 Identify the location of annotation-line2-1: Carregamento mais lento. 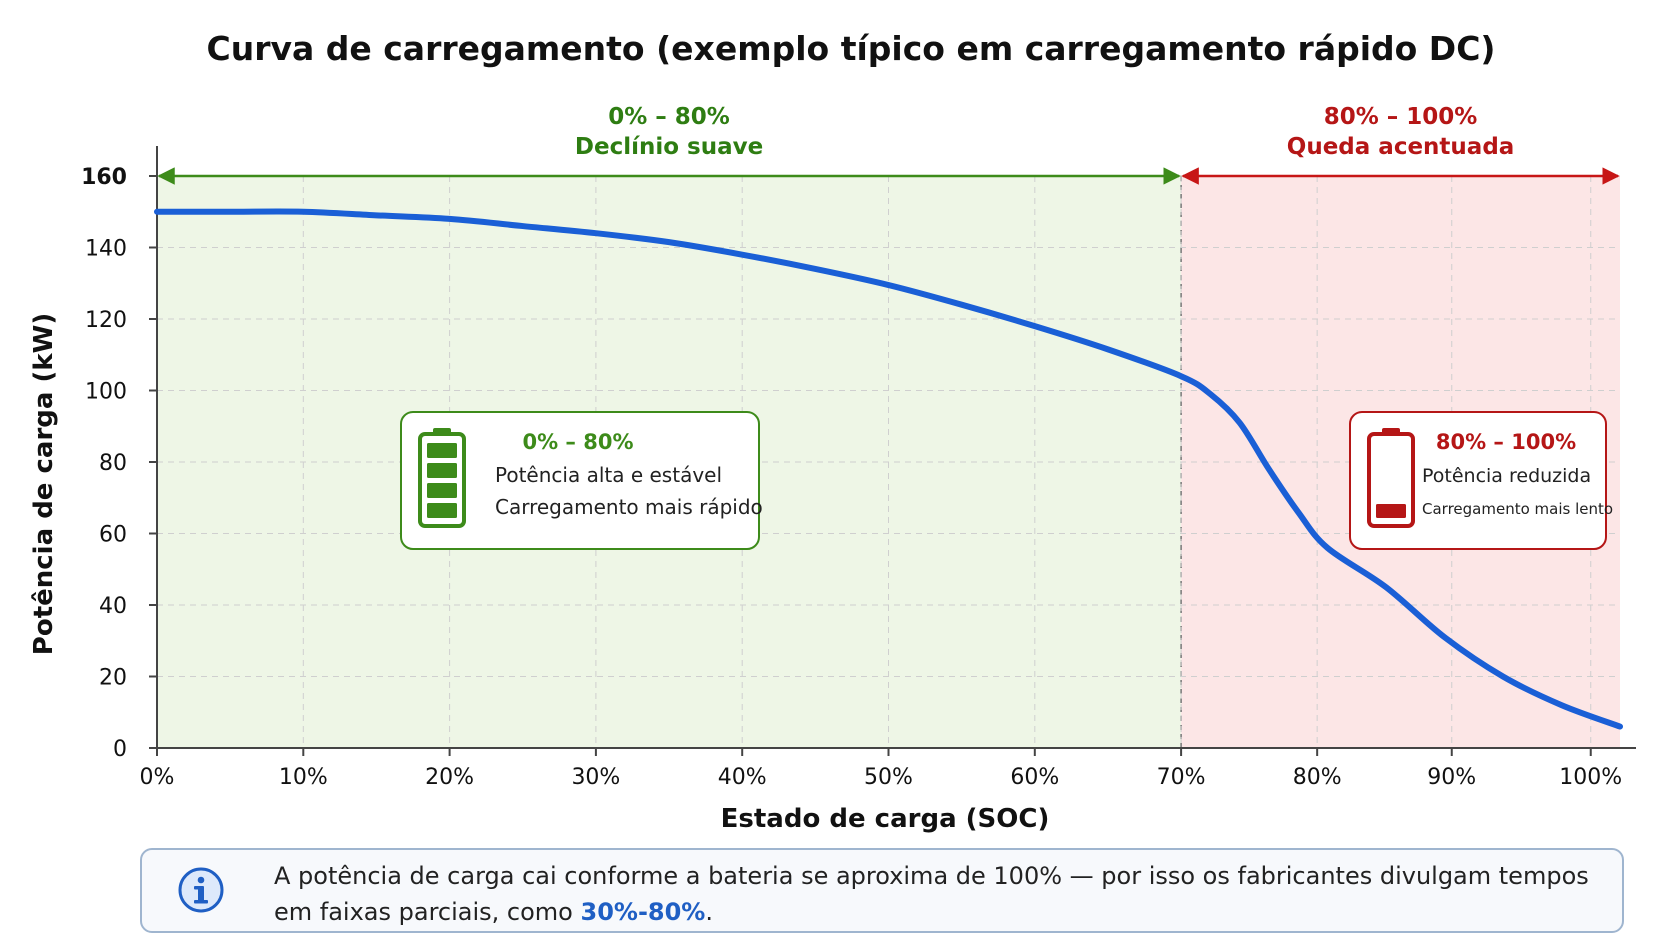
(1517, 509).